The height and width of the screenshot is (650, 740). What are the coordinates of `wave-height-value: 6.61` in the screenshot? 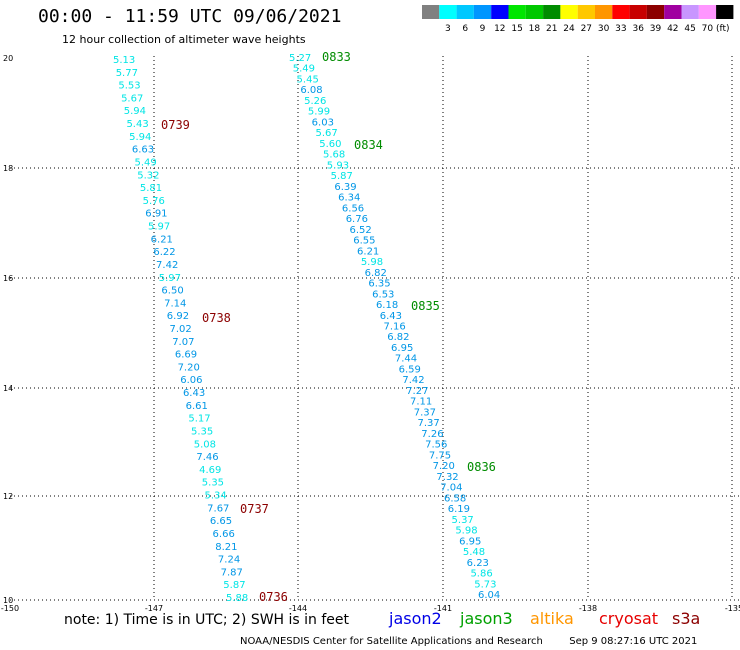 It's located at (197, 406).